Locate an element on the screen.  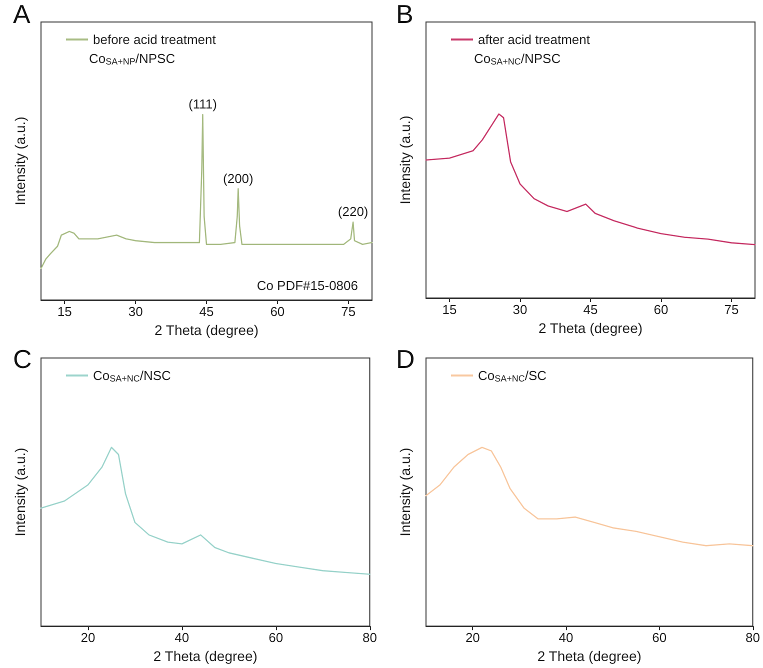
annotation: (111) is located at coordinates (202, 104).